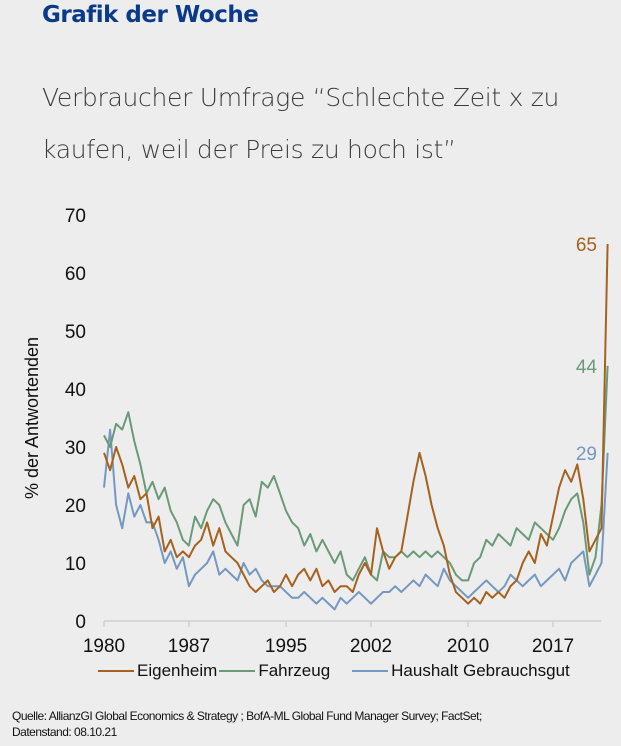 Image resolution: width=621 pixels, height=746 pixels. I want to click on x-axis-ticks, so click(328, 624).